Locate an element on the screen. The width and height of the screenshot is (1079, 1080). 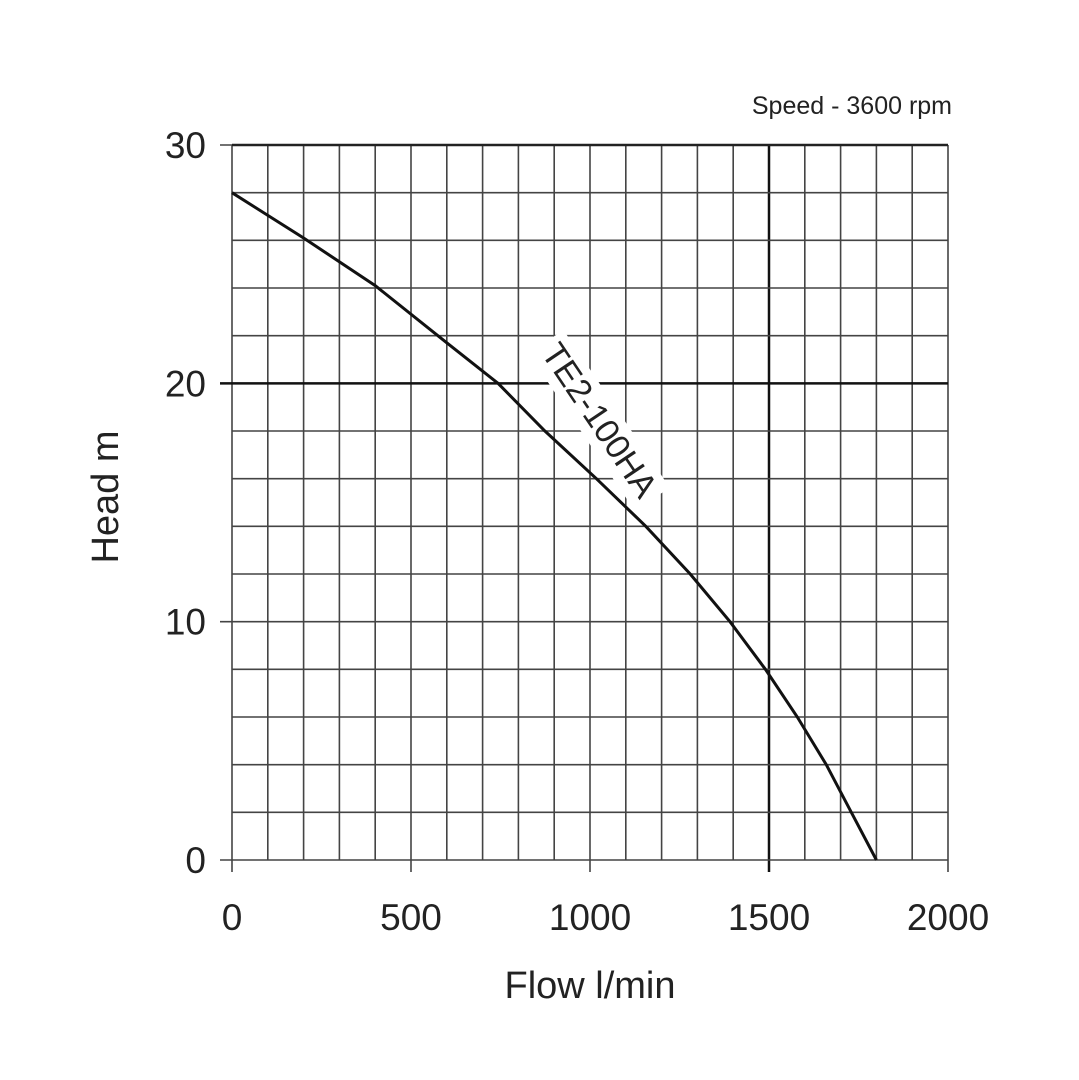
y-tick-label: 20 is located at coordinates (185, 383).